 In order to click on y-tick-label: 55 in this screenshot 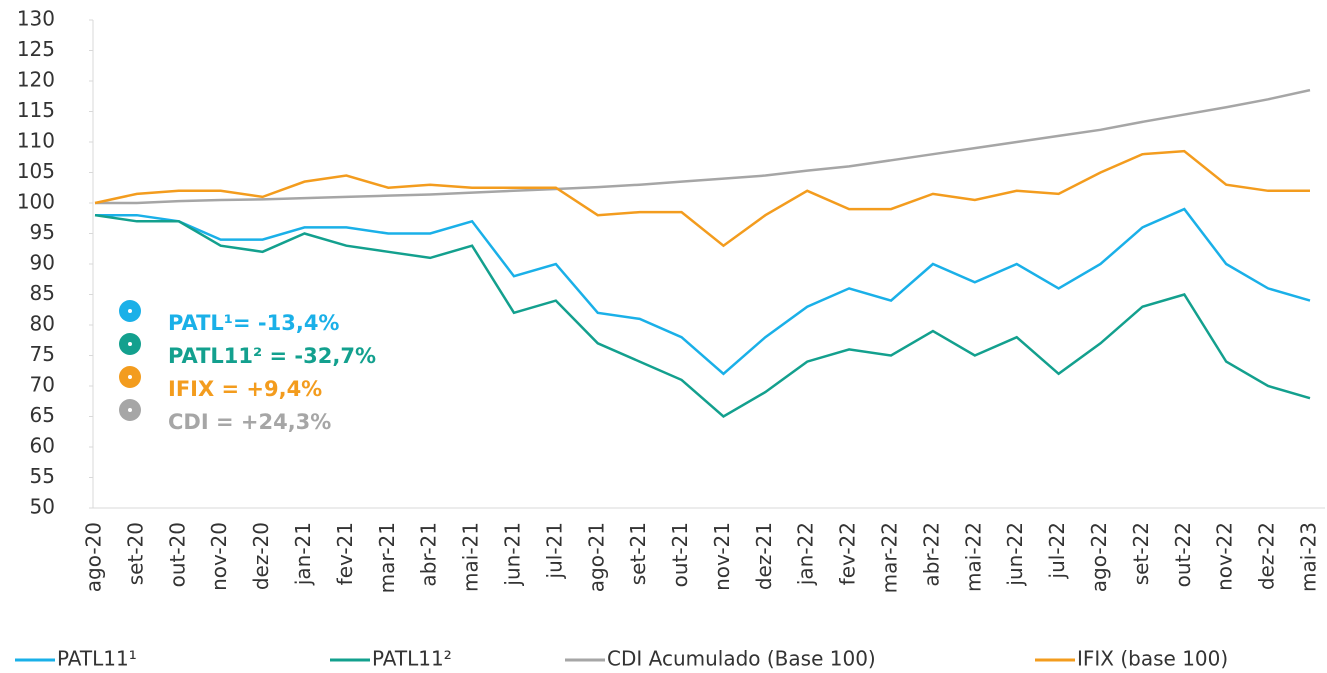, I will do `click(42, 476)`.